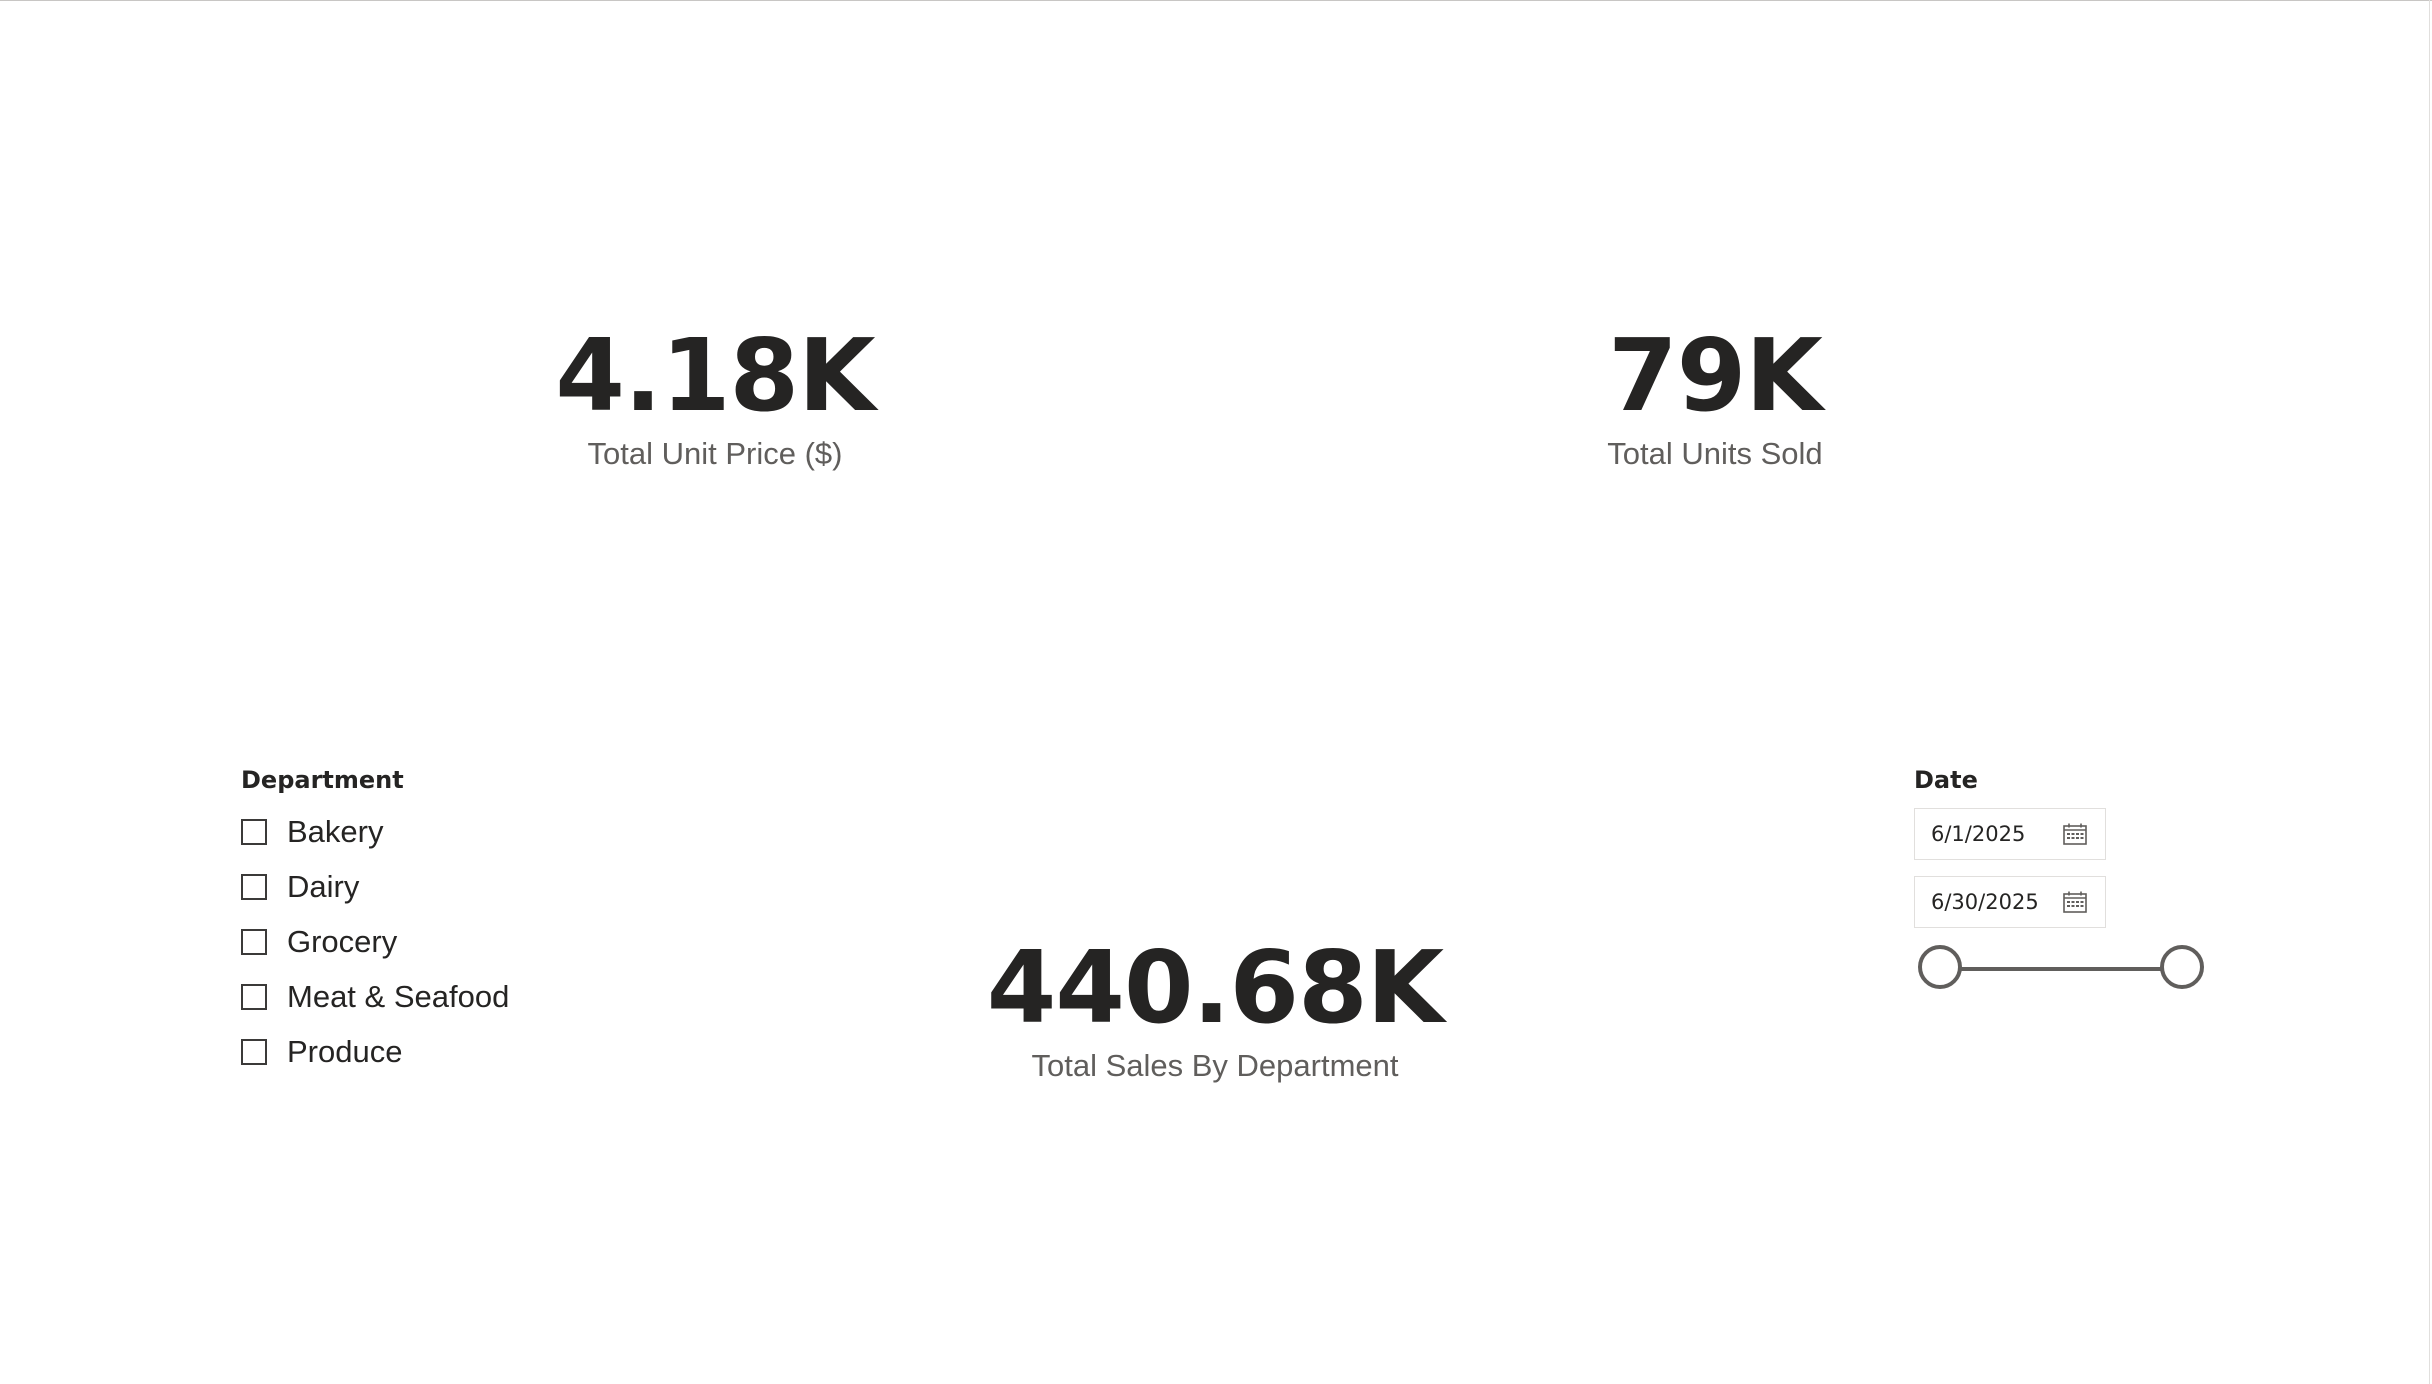  I want to click on slider-handle-start, so click(1940, 967).